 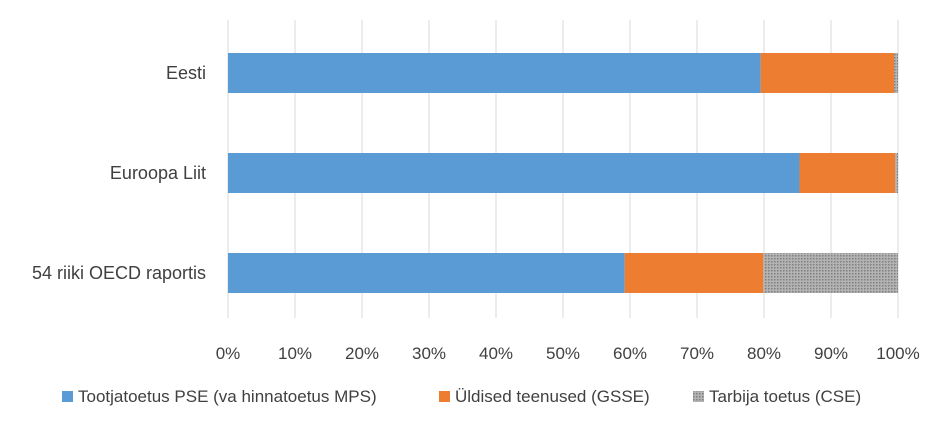 What do you see at coordinates (831, 353) in the screenshot?
I see `x-tick-label: 90%` at bounding box center [831, 353].